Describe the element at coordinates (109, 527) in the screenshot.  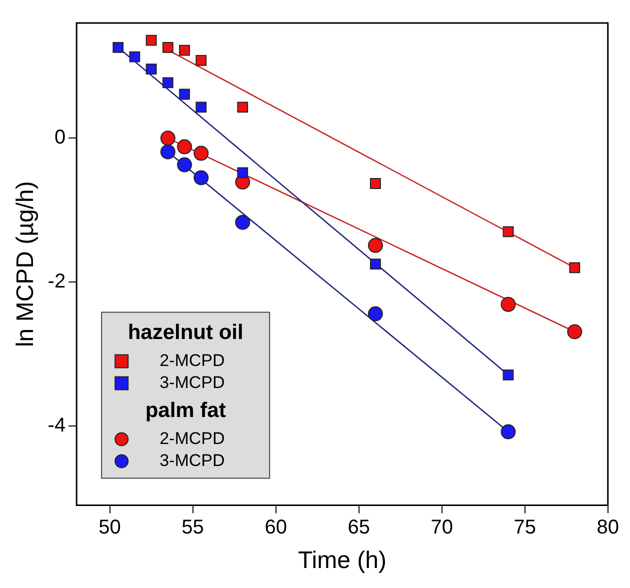
I see `x-tick-label: 50` at that location.